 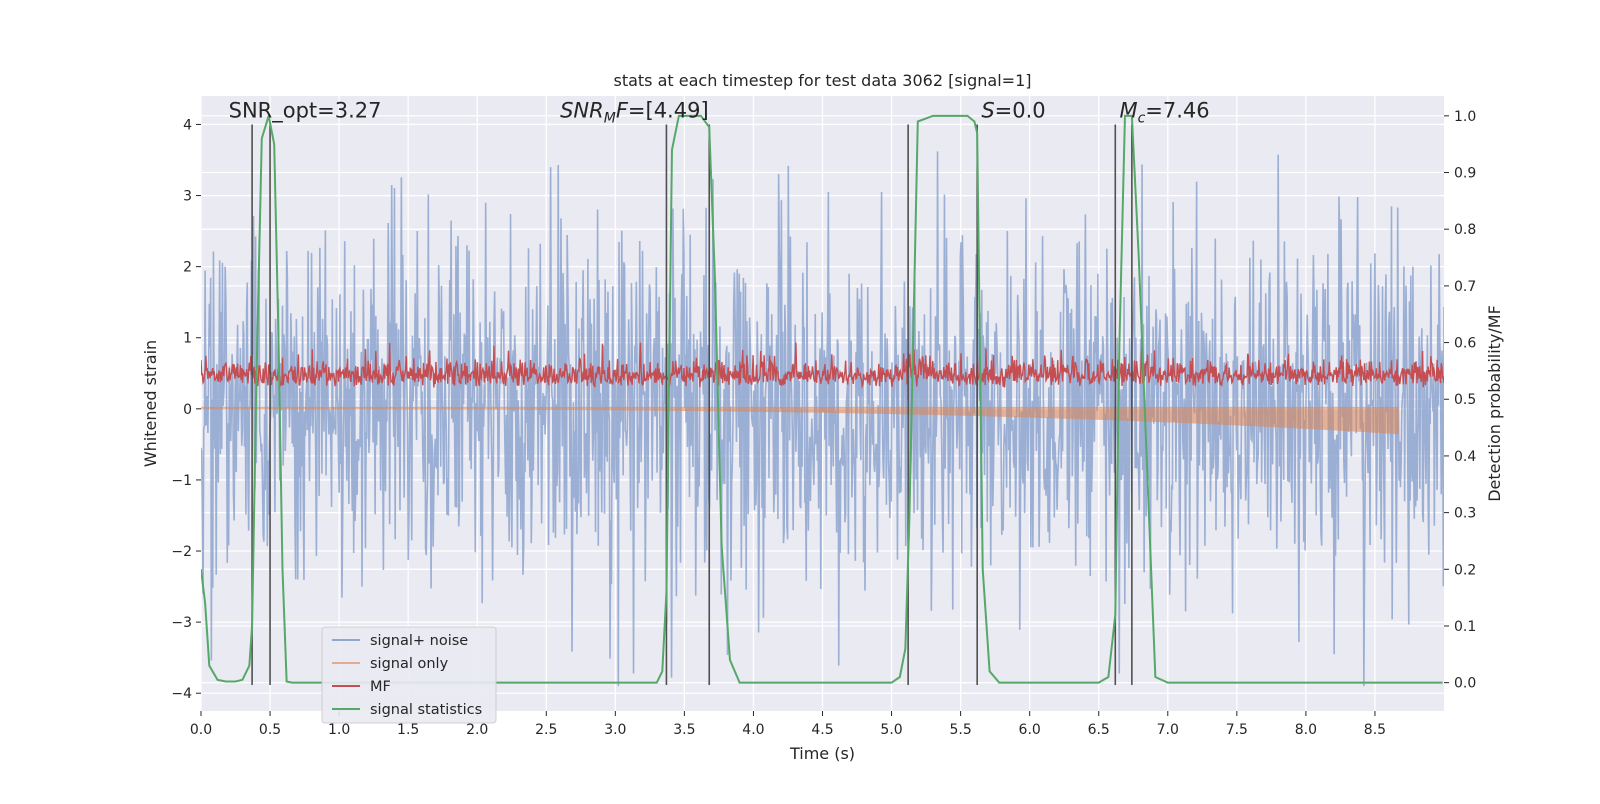 I want to click on y-right-tick-label: 0.3, so click(x=1465, y=514).